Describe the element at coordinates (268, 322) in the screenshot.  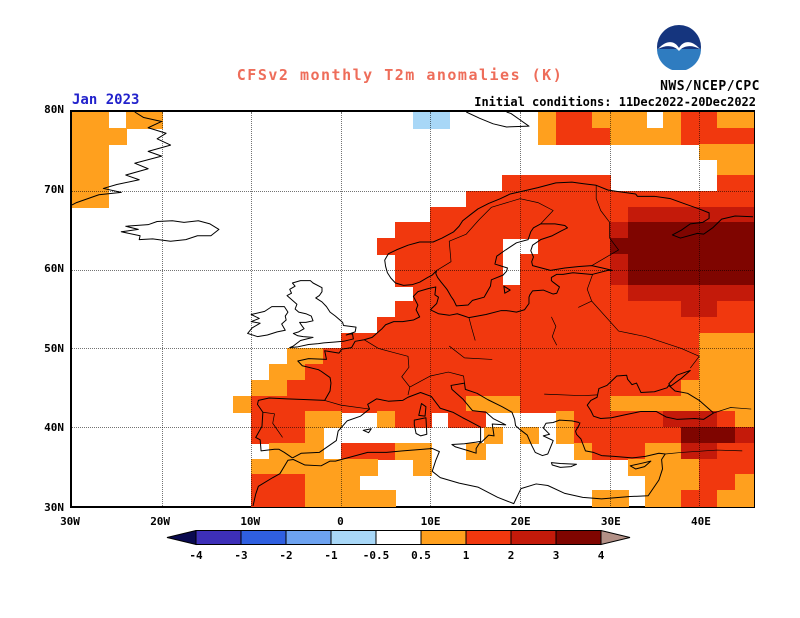
I see `coastline-ireland` at that location.